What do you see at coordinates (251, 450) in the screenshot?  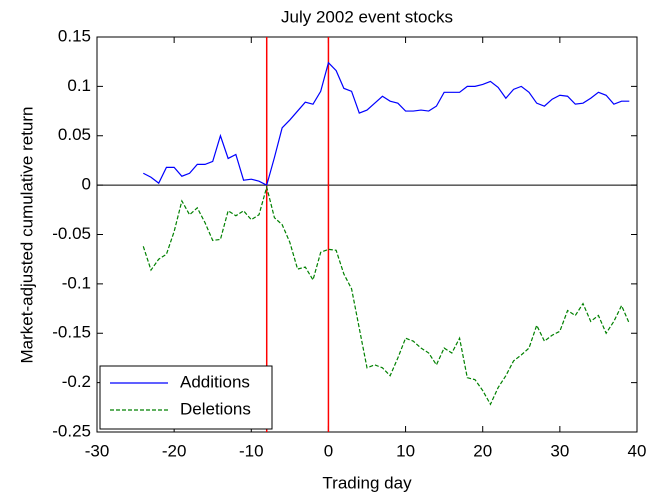 I see `x-tick-label: -10` at bounding box center [251, 450].